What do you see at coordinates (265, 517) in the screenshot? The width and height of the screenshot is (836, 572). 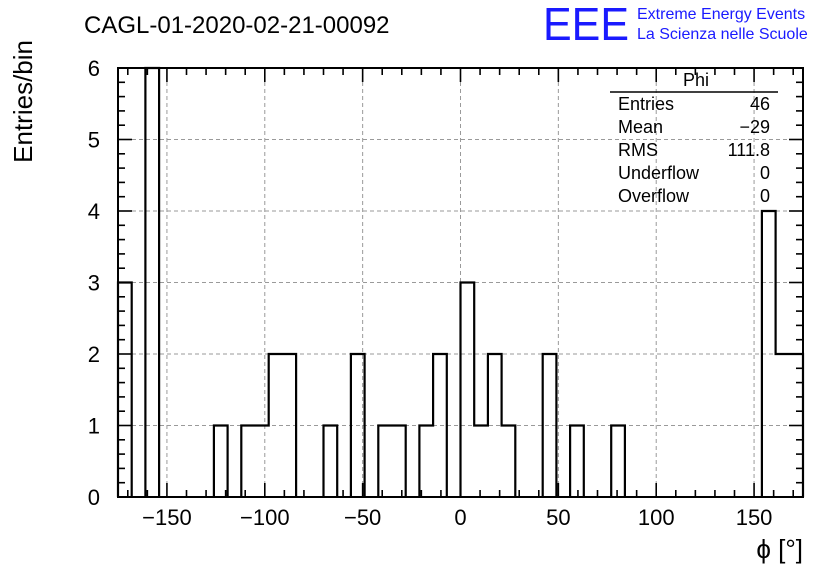 I see `x-tick-label: −100` at bounding box center [265, 517].